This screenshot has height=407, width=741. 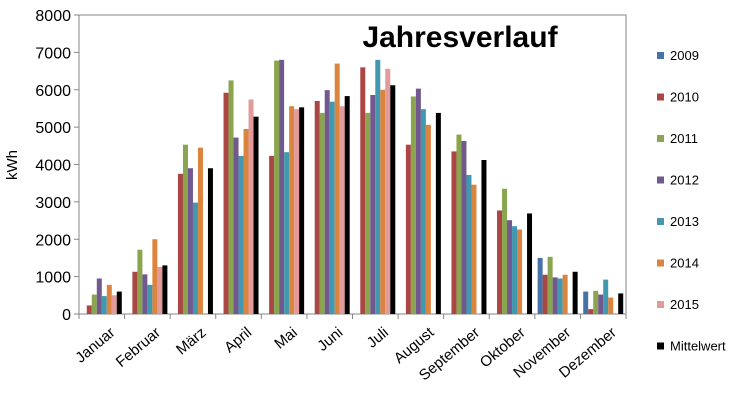 What do you see at coordinates (140, 281) in the screenshot?
I see `bar-februar-2011` at bounding box center [140, 281].